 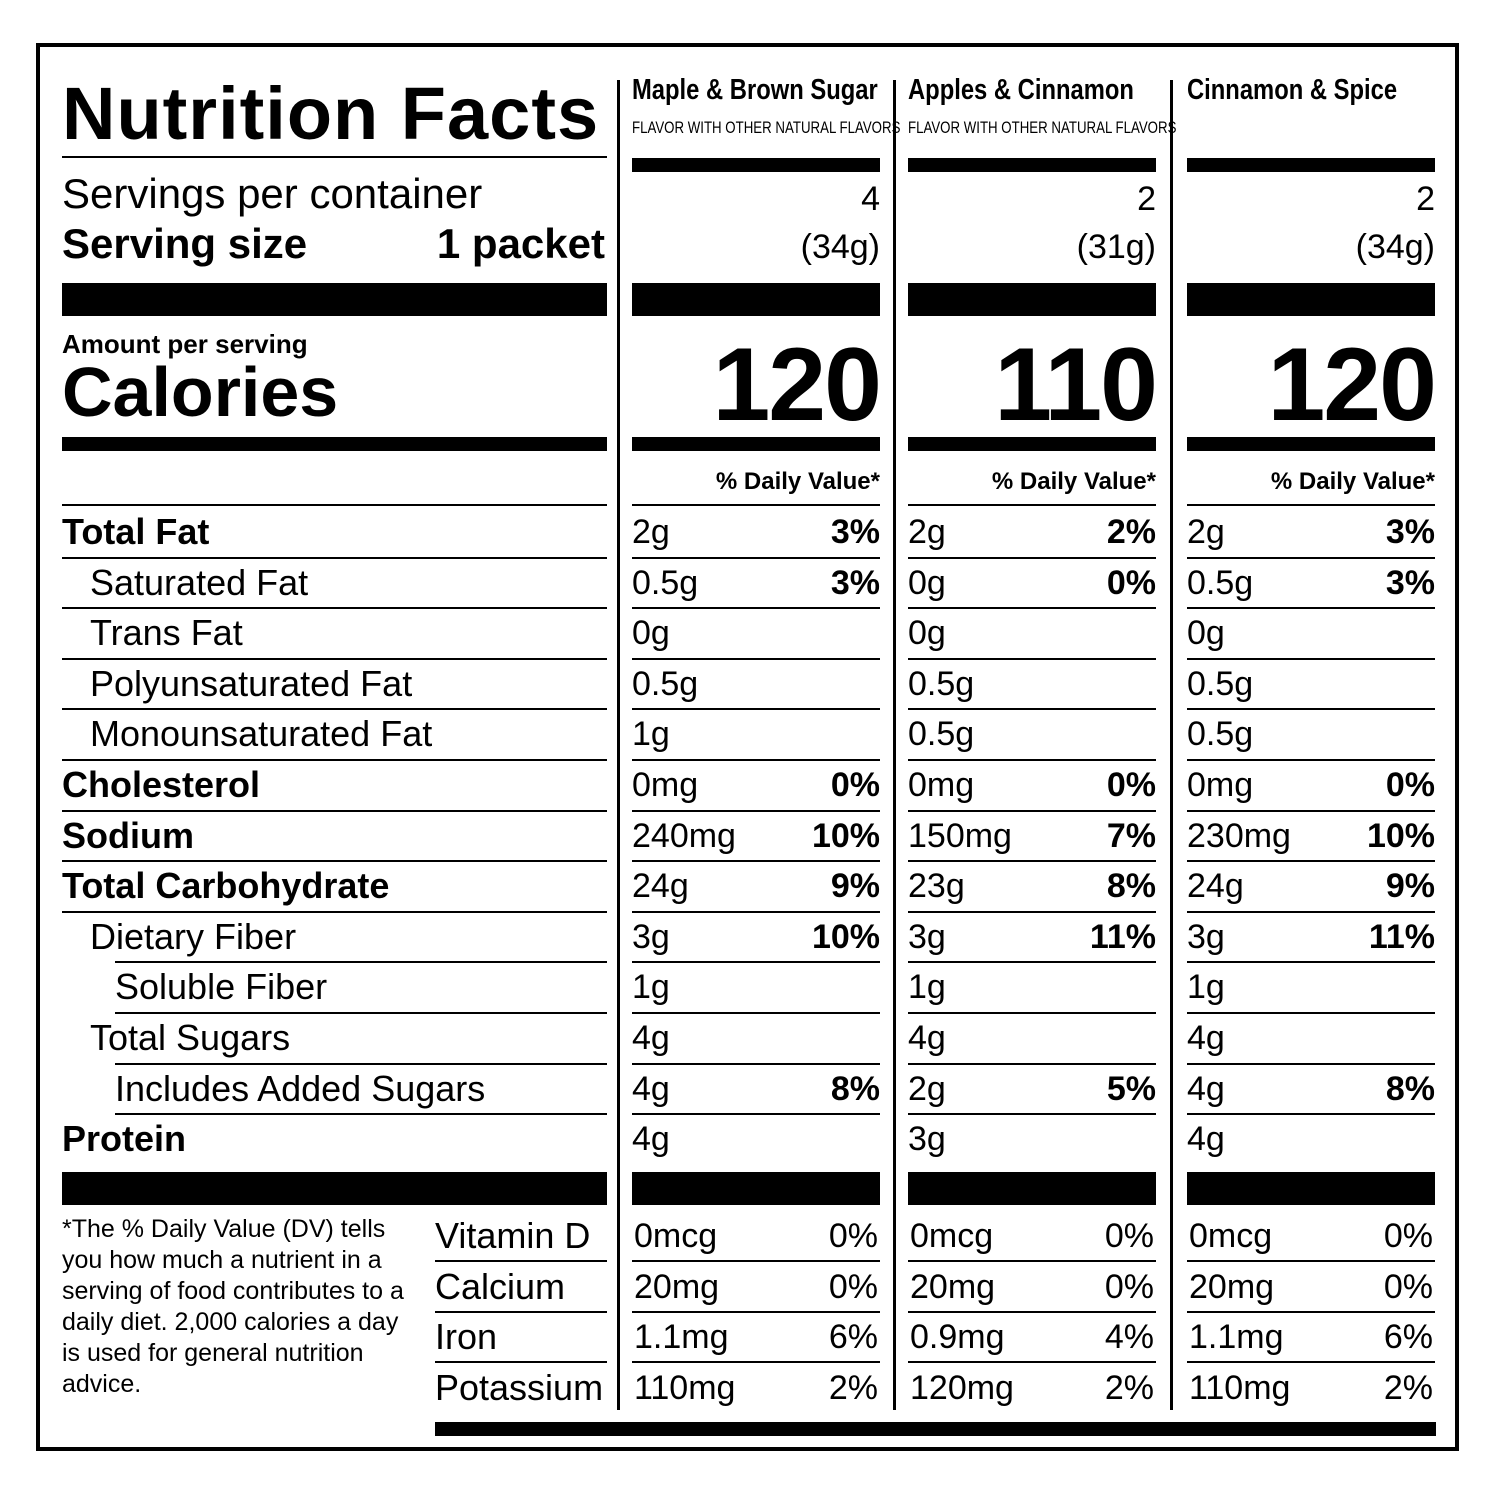 What do you see at coordinates (941, 785) in the screenshot?
I see `amount-cell: 0mg` at bounding box center [941, 785].